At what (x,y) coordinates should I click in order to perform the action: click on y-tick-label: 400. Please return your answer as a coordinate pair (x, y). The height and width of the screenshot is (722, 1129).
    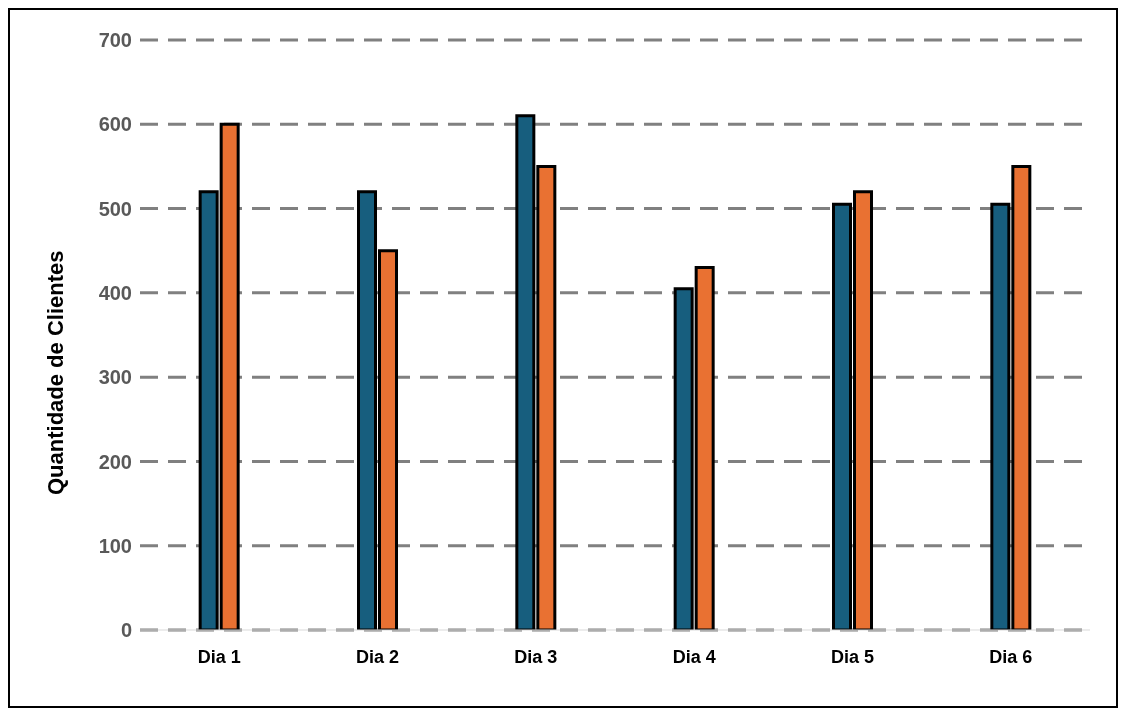
    Looking at the image, I should click on (115, 292).